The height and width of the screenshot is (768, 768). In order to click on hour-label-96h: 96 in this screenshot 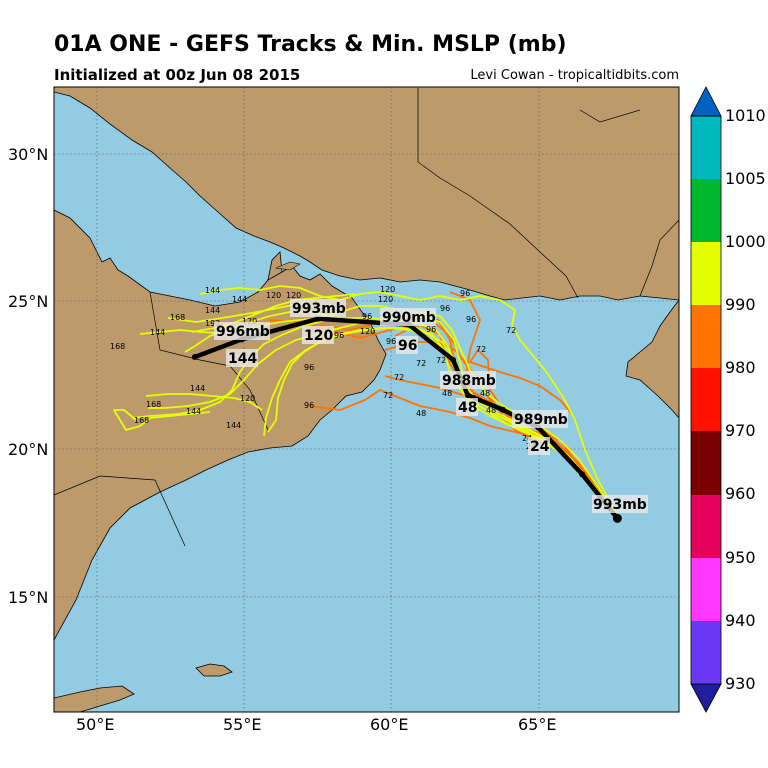, I will do `click(407, 346)`.